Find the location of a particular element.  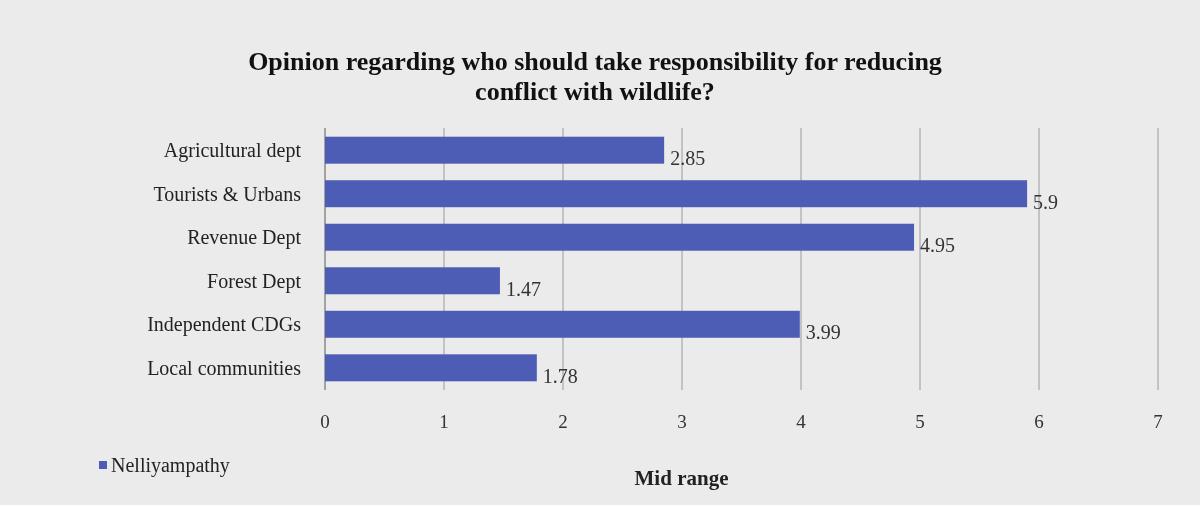

y-tick-label: Tourists & Urbans is located at coordinates (227, 193).